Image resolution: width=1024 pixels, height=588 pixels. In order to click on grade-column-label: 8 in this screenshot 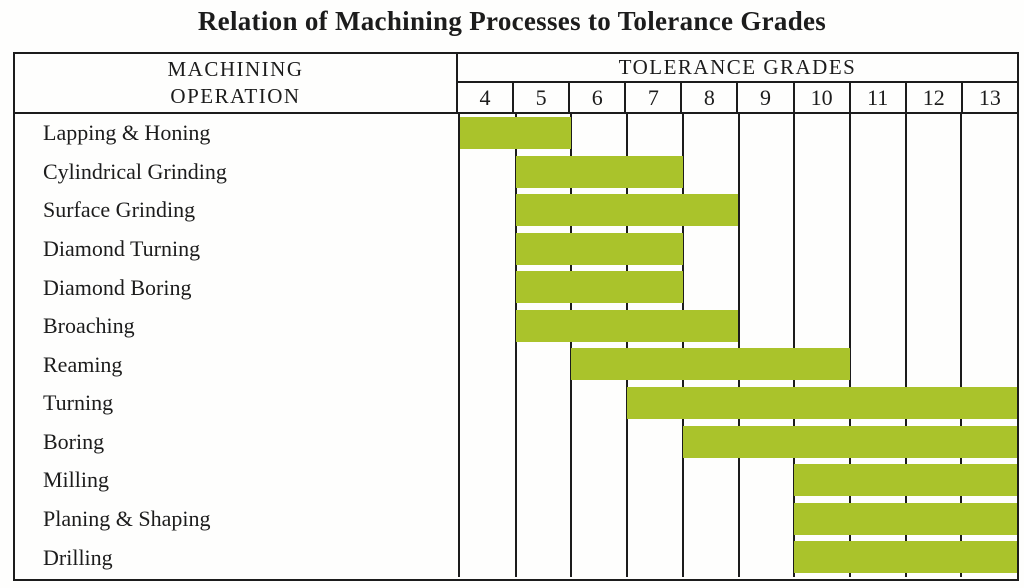, I will do `click(708, 97)`.